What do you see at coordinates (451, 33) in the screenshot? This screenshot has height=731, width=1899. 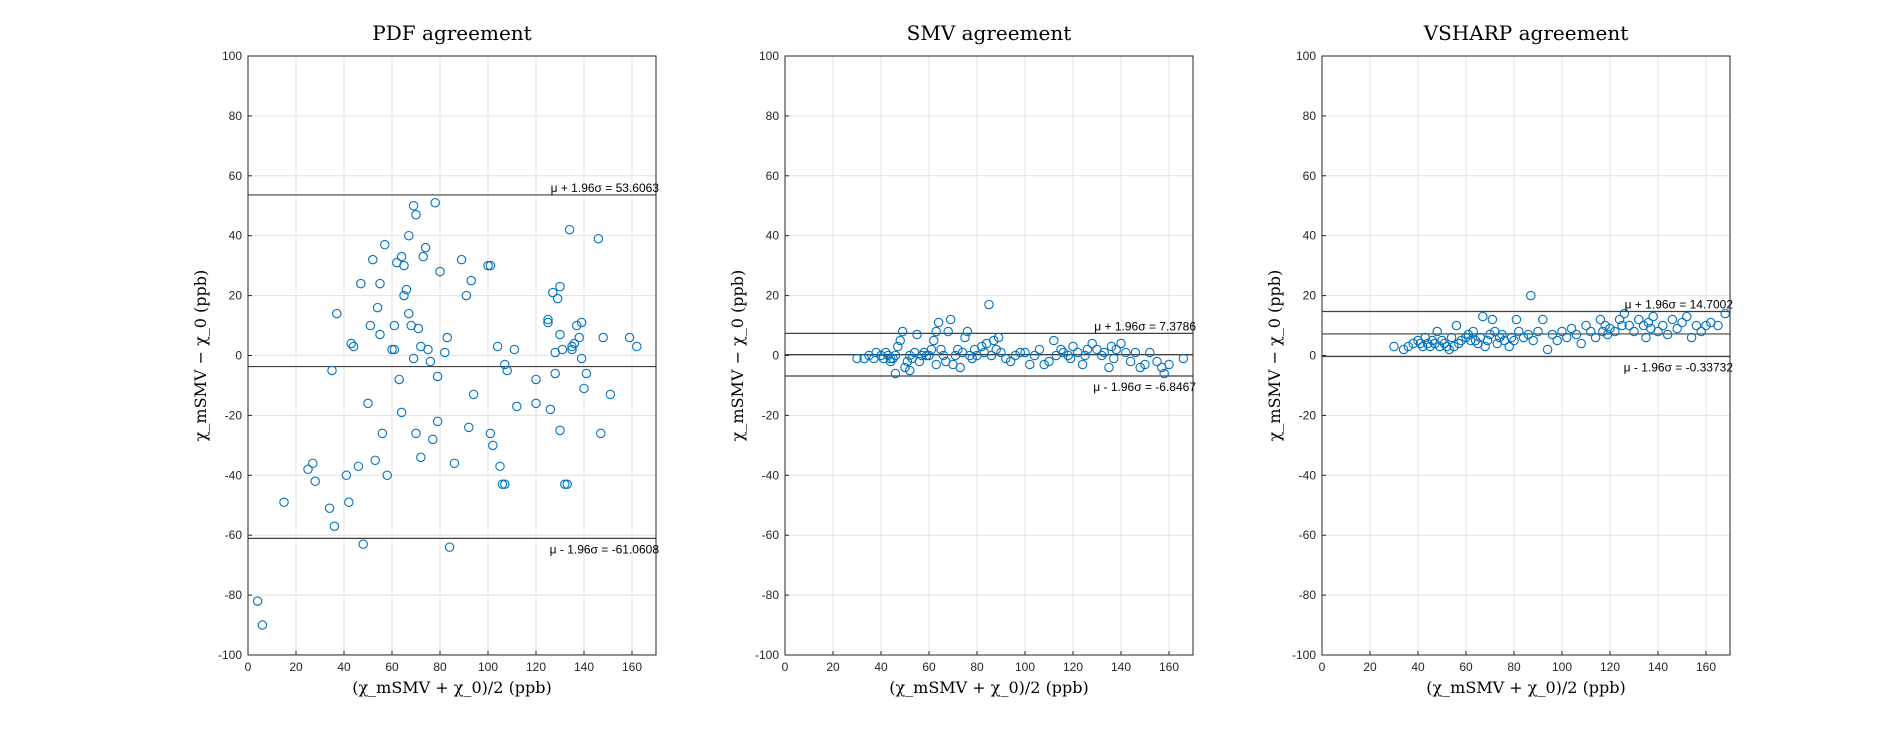 I see `chart-title: PDF agreement` at bounding box center [451, 33].